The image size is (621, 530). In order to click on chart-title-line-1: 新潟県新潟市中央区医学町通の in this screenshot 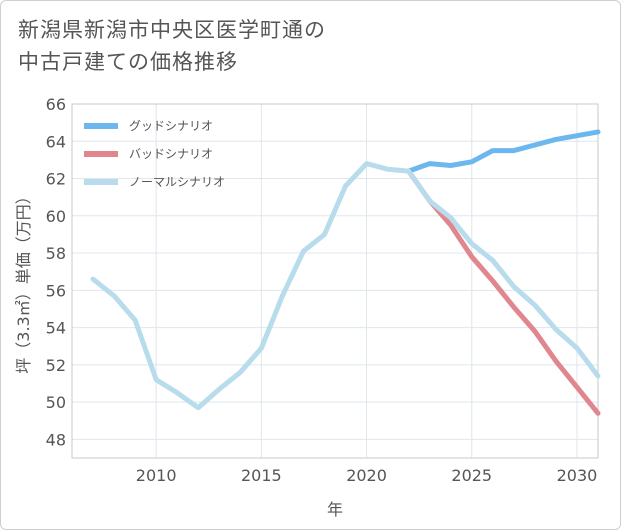, I will do `click(172, 30)`.